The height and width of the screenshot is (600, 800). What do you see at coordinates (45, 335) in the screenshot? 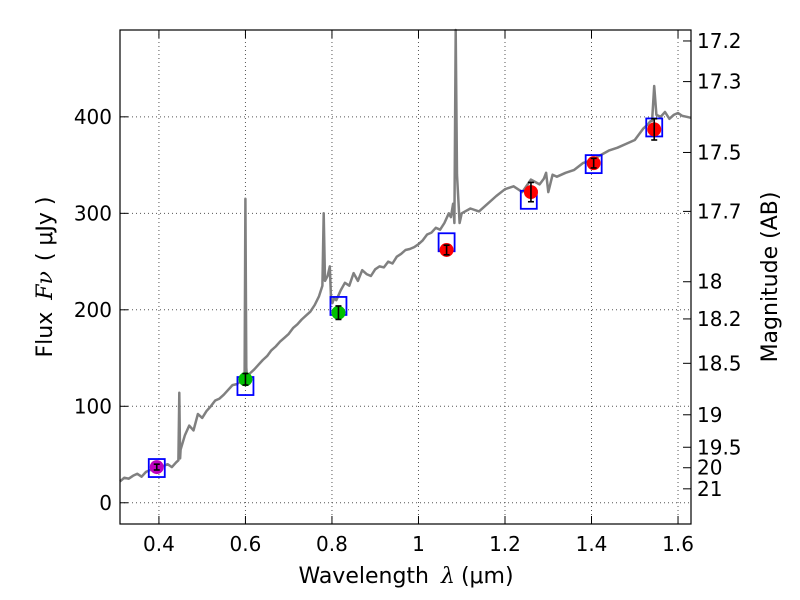
I see `y-axis-label-text: Flux` at bounding box center [45, 335].